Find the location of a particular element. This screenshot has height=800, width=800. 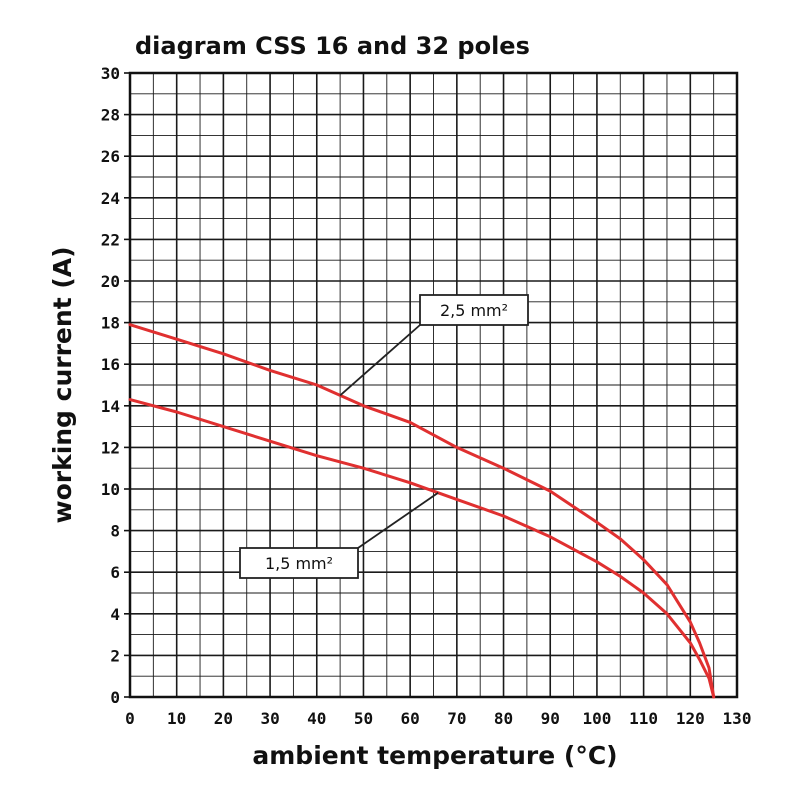

y-tick-label: 2 is located at coordinates (115, 655).